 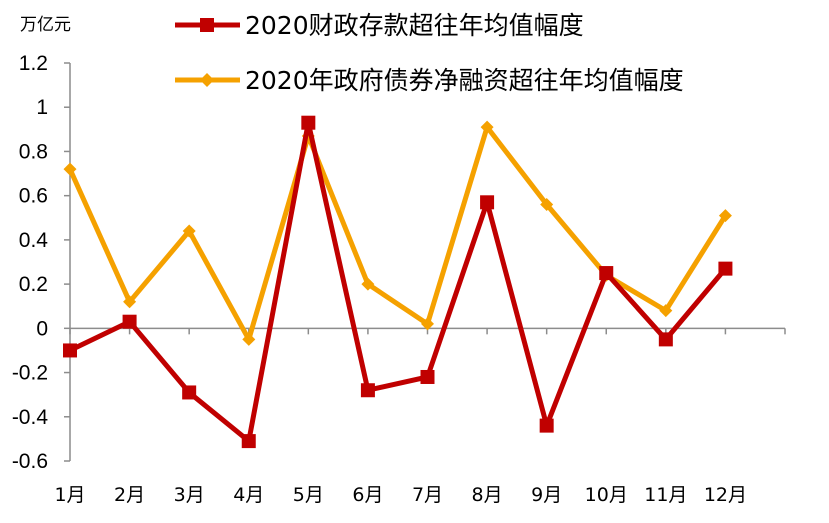 What do you see at coordinates (665, 495) in the screenshot?
I see `x-tick-label: 11月` at bounding box center [665, 495].